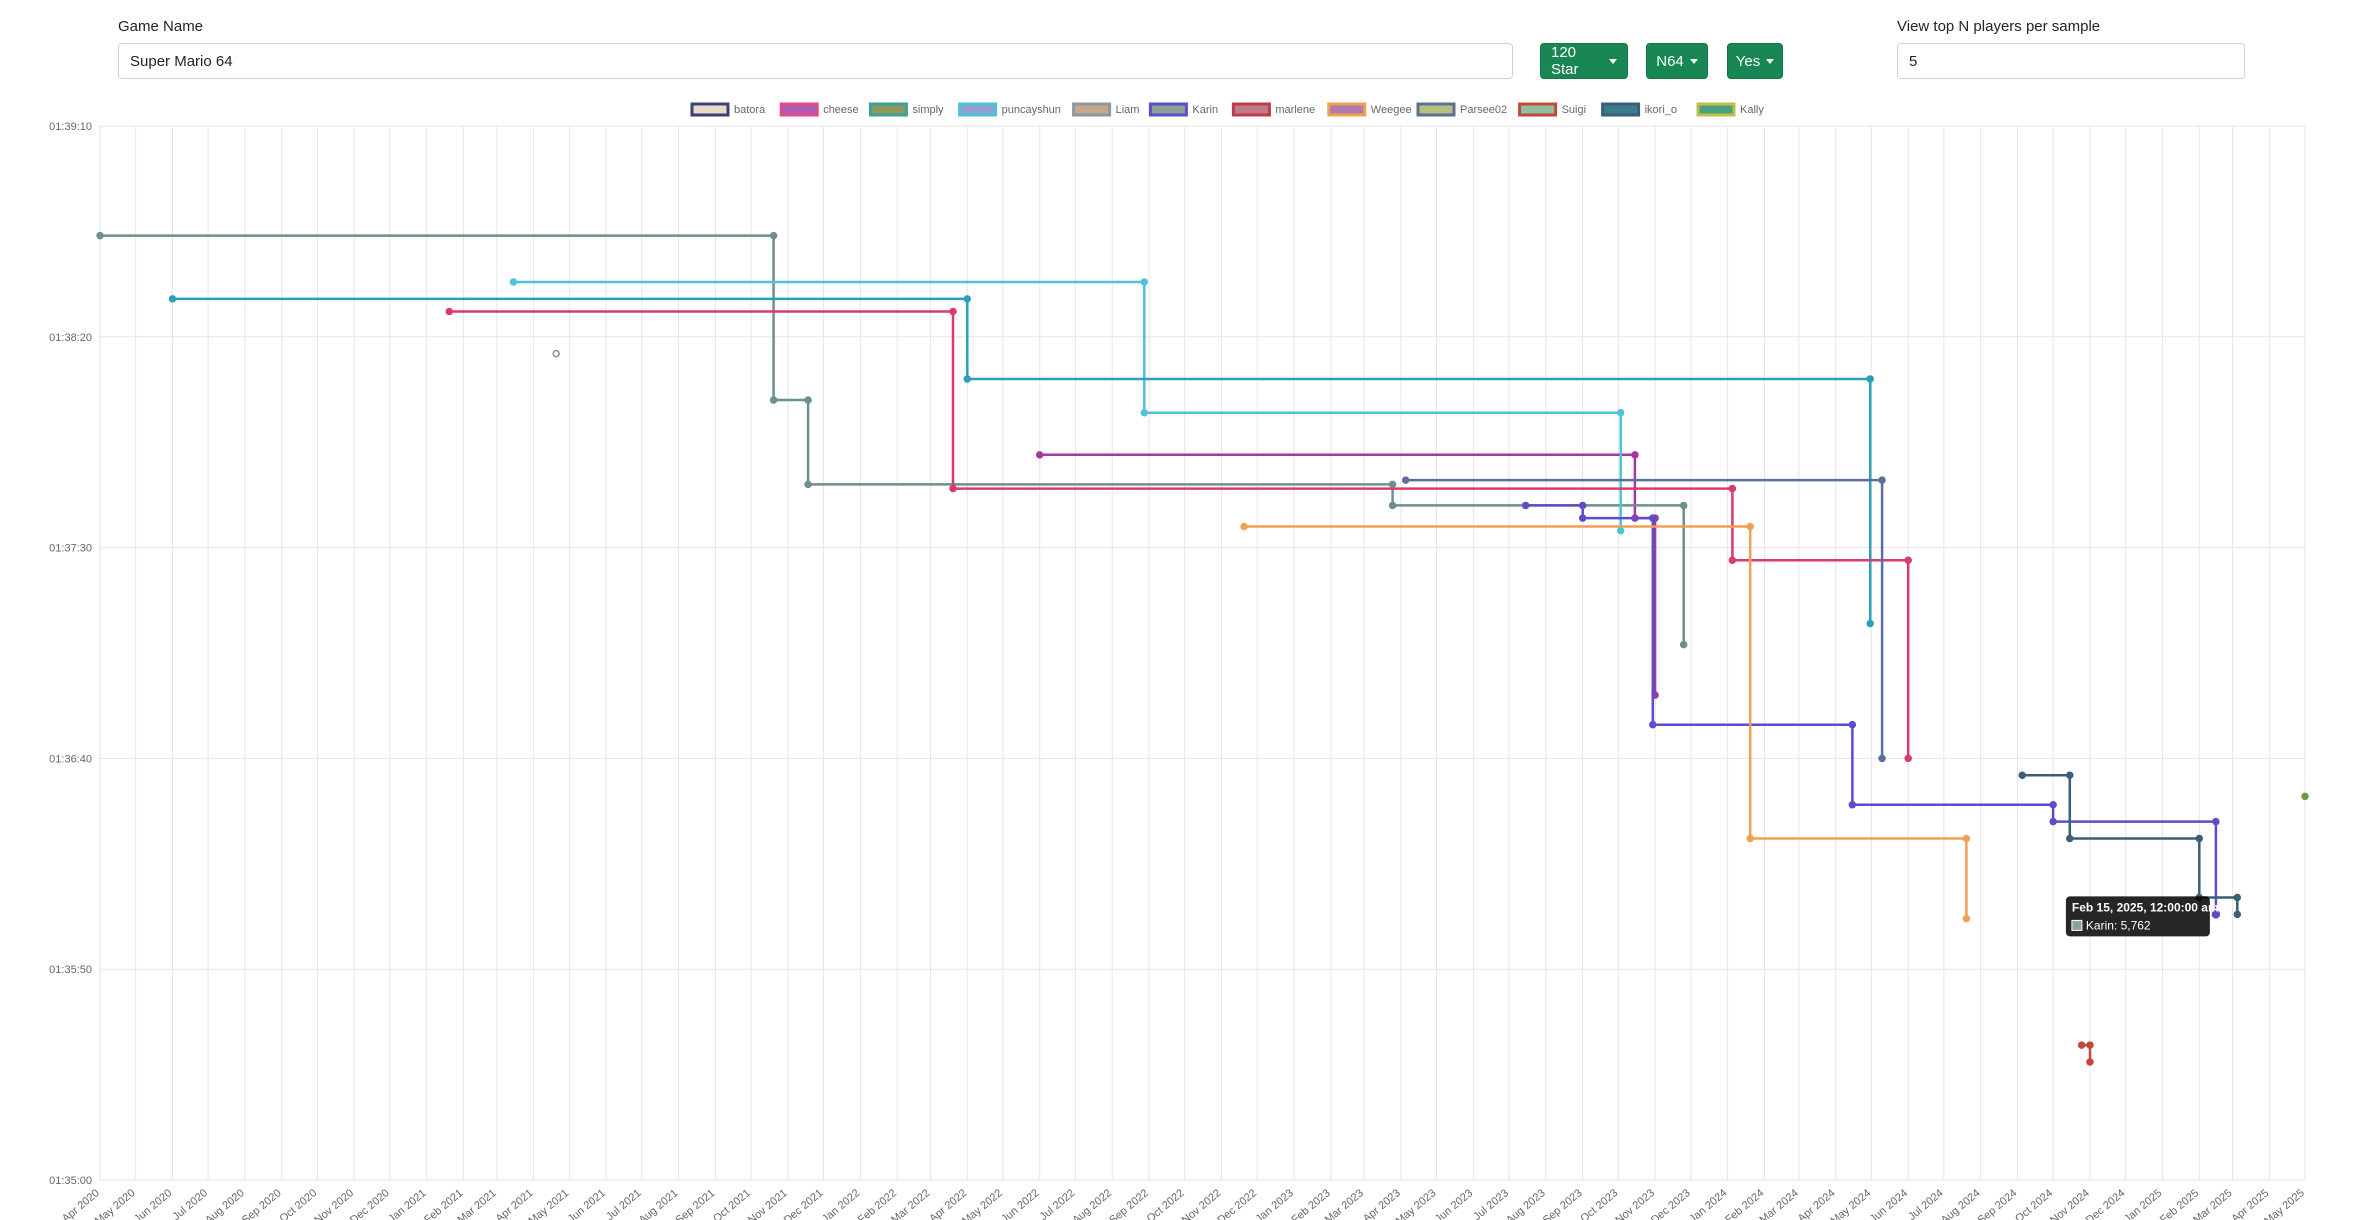  Describe the element at coordinates (1889, 1203) in the screenshot. I see `x-tick-label: Jun 2024` at that location.